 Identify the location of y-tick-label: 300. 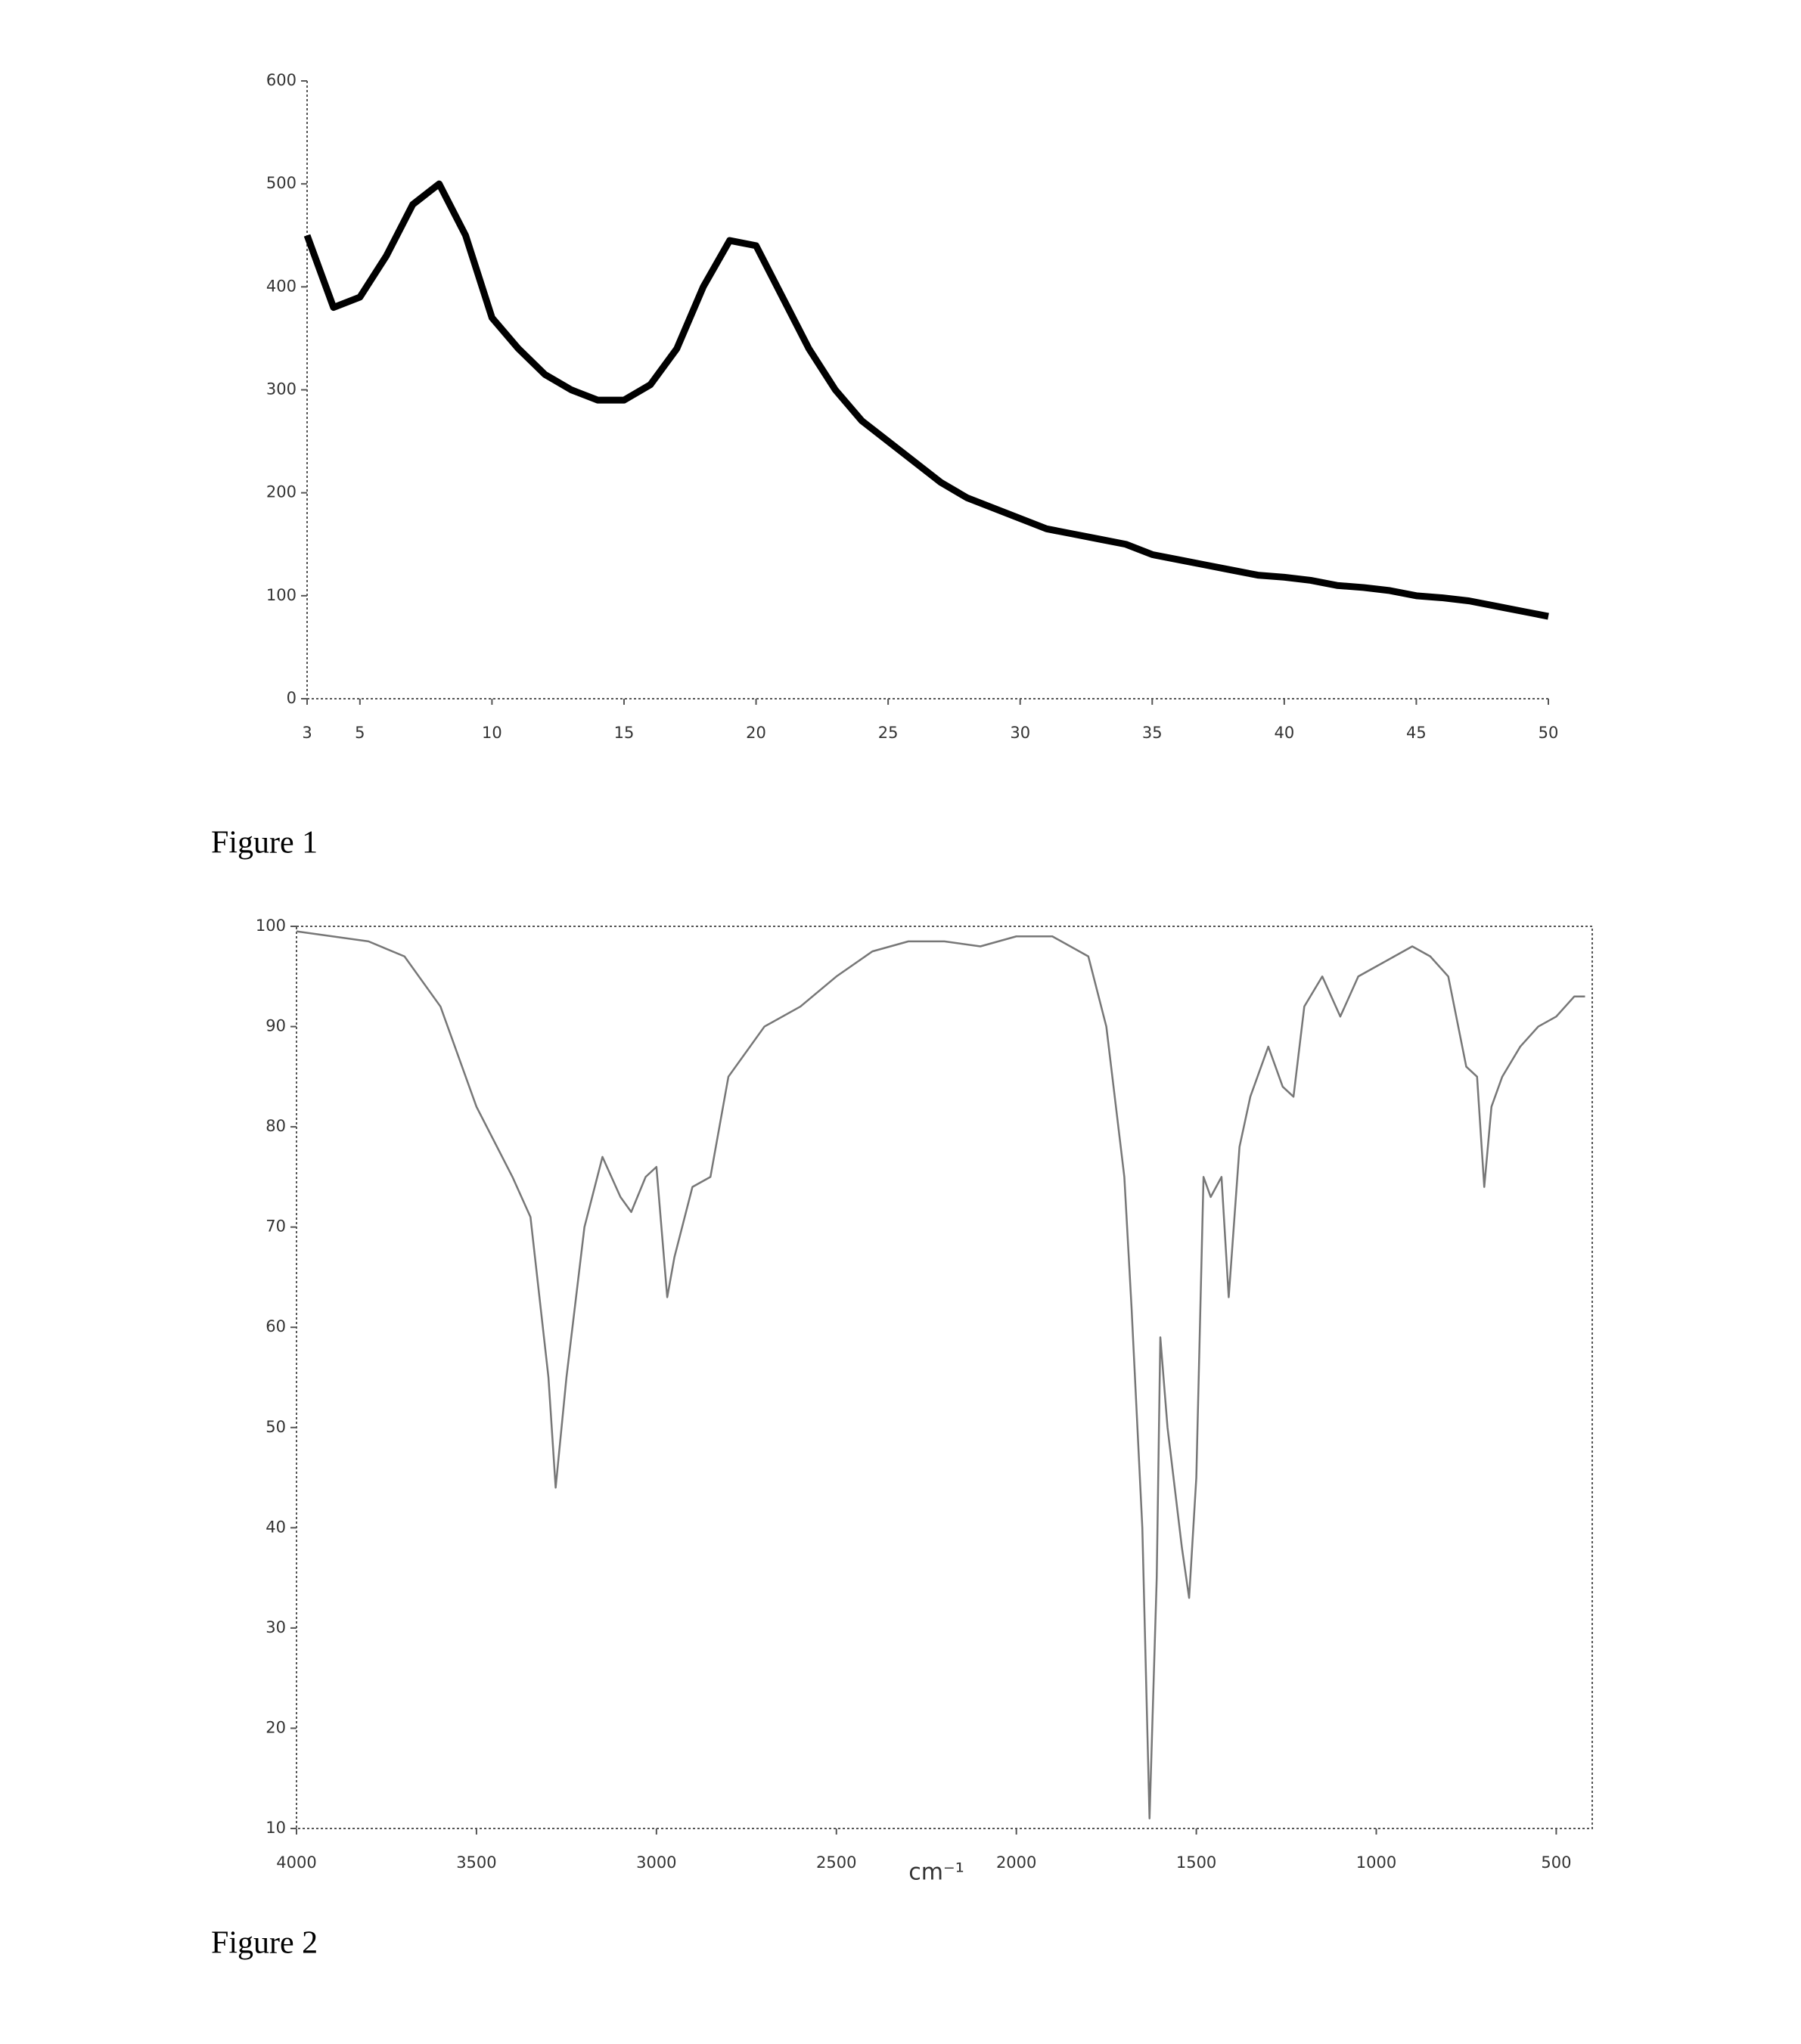
(281, 389).